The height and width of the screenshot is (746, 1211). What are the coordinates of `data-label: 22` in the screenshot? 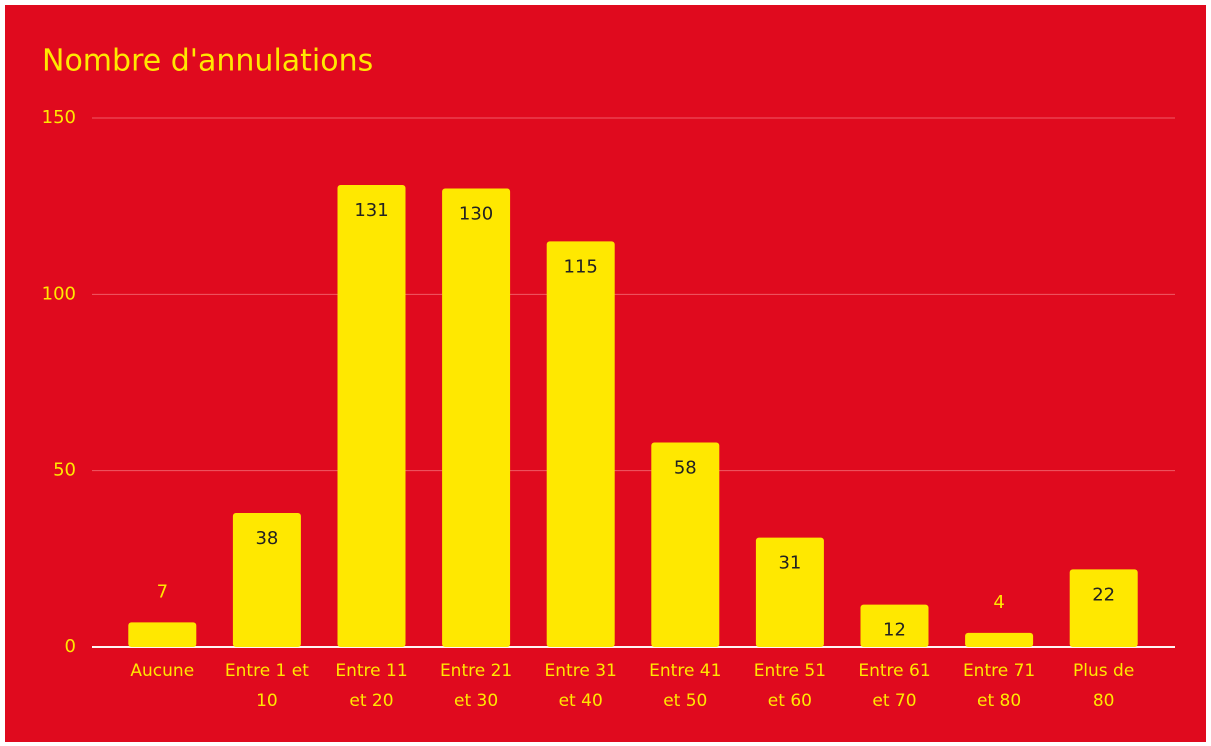 It's located at (1103, 594).